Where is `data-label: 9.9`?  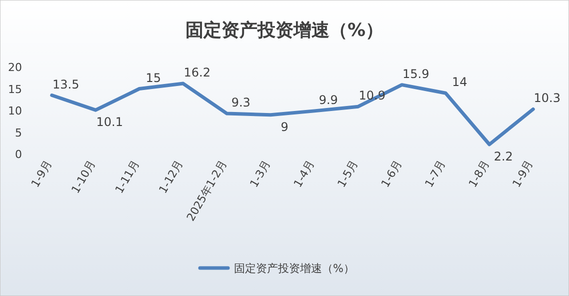
data-label: 9.9 is located at coordinates (328, 99).